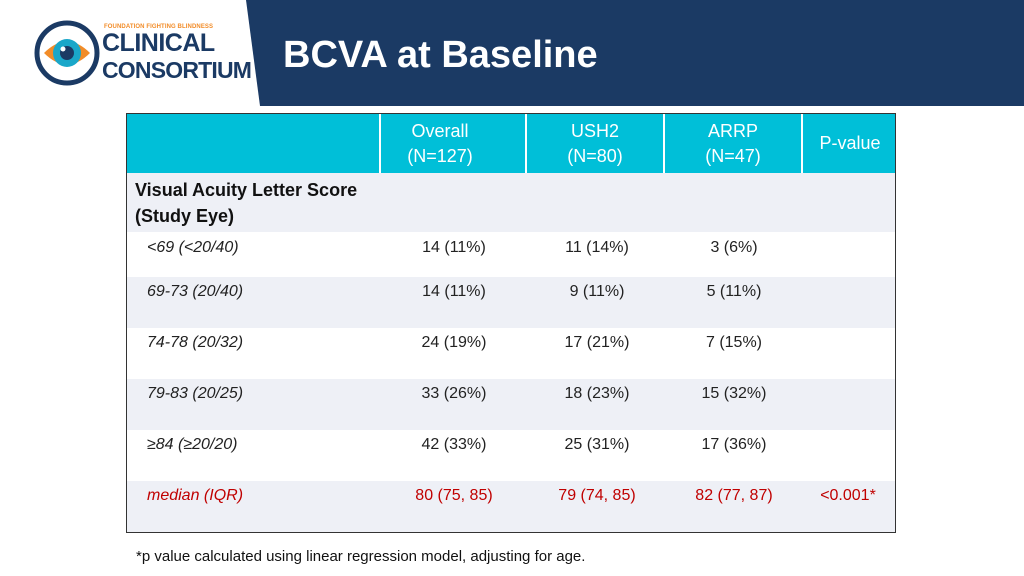 The width and height of the screenshot is (1024, 576). I want to click on table-row: 79-83 (20/25) 33 (26%) 18 (23%) 15 (32%), so click(511, 404).